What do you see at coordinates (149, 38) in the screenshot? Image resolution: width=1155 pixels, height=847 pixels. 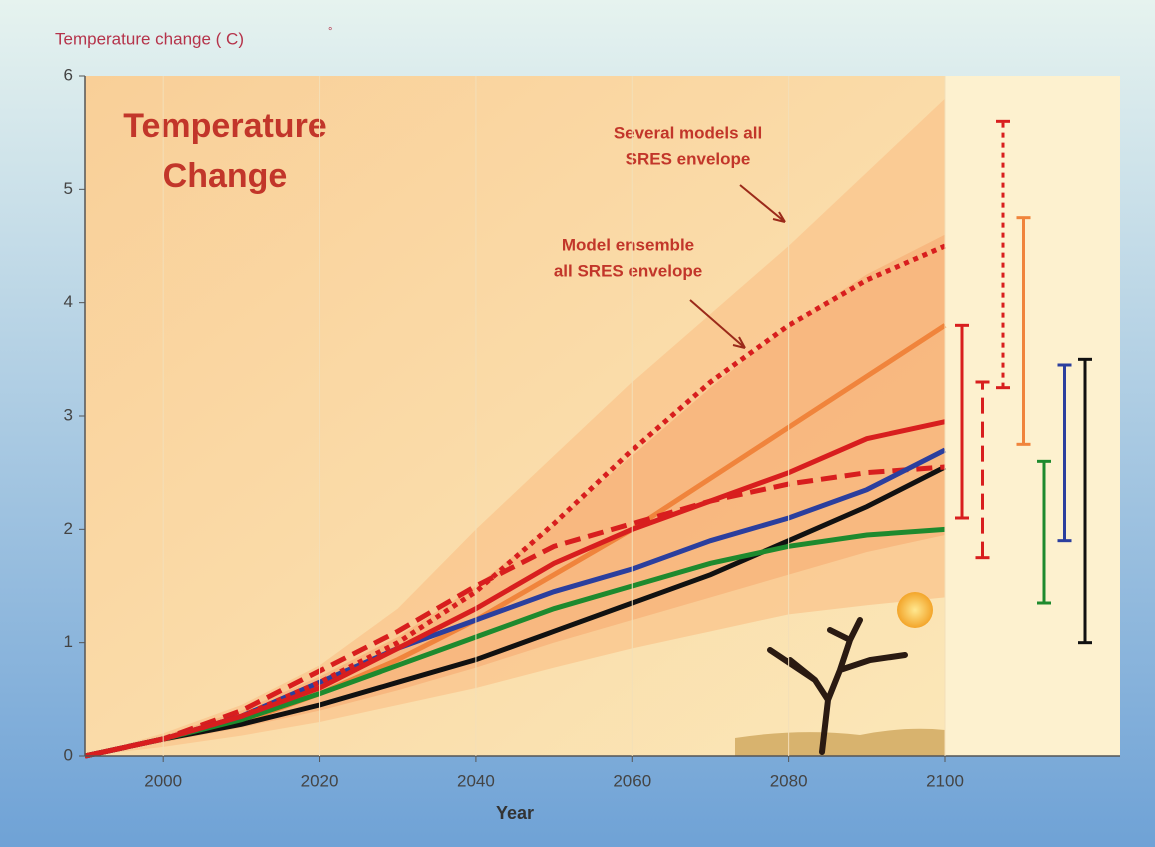 I see `y-axis-label: Temperature change ( C)` at bounding box center [149, 38].